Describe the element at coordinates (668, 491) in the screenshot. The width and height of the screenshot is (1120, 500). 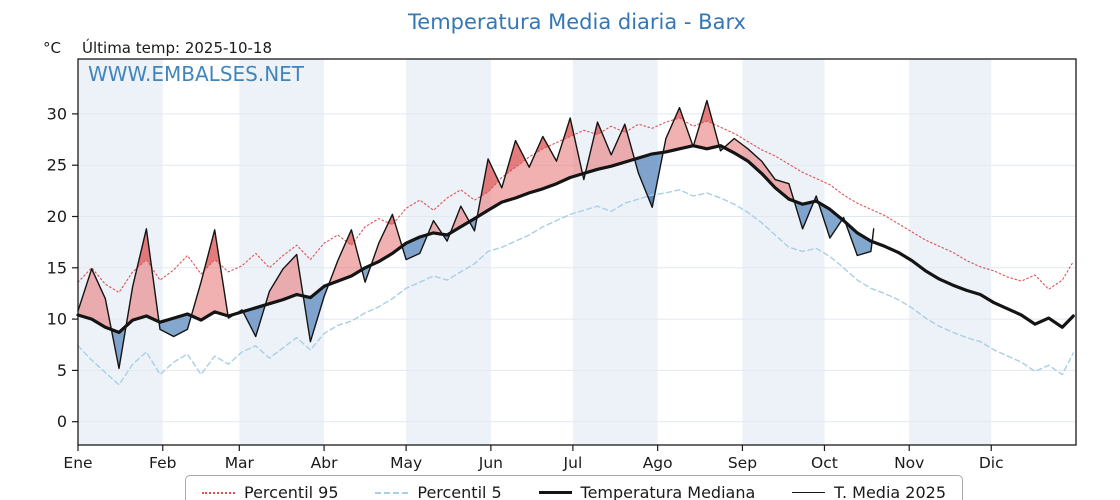
I see `legend-label-mediana: Temperatura Mediana` at that location.